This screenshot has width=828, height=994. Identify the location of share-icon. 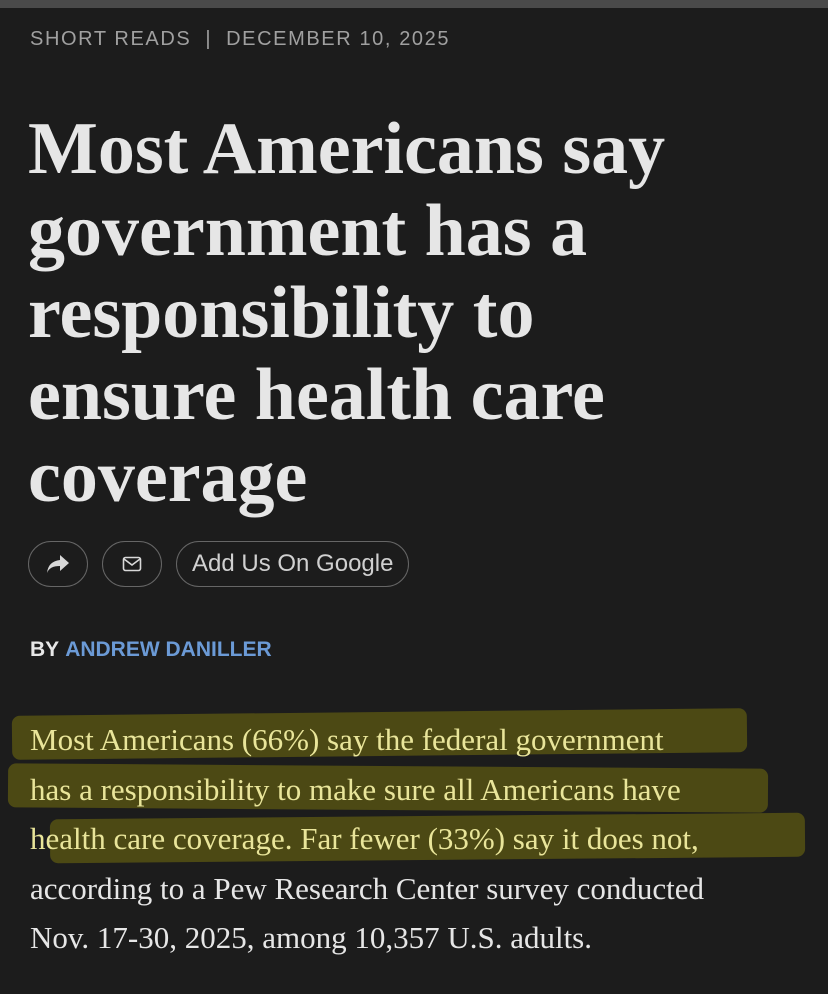
(58, 564).